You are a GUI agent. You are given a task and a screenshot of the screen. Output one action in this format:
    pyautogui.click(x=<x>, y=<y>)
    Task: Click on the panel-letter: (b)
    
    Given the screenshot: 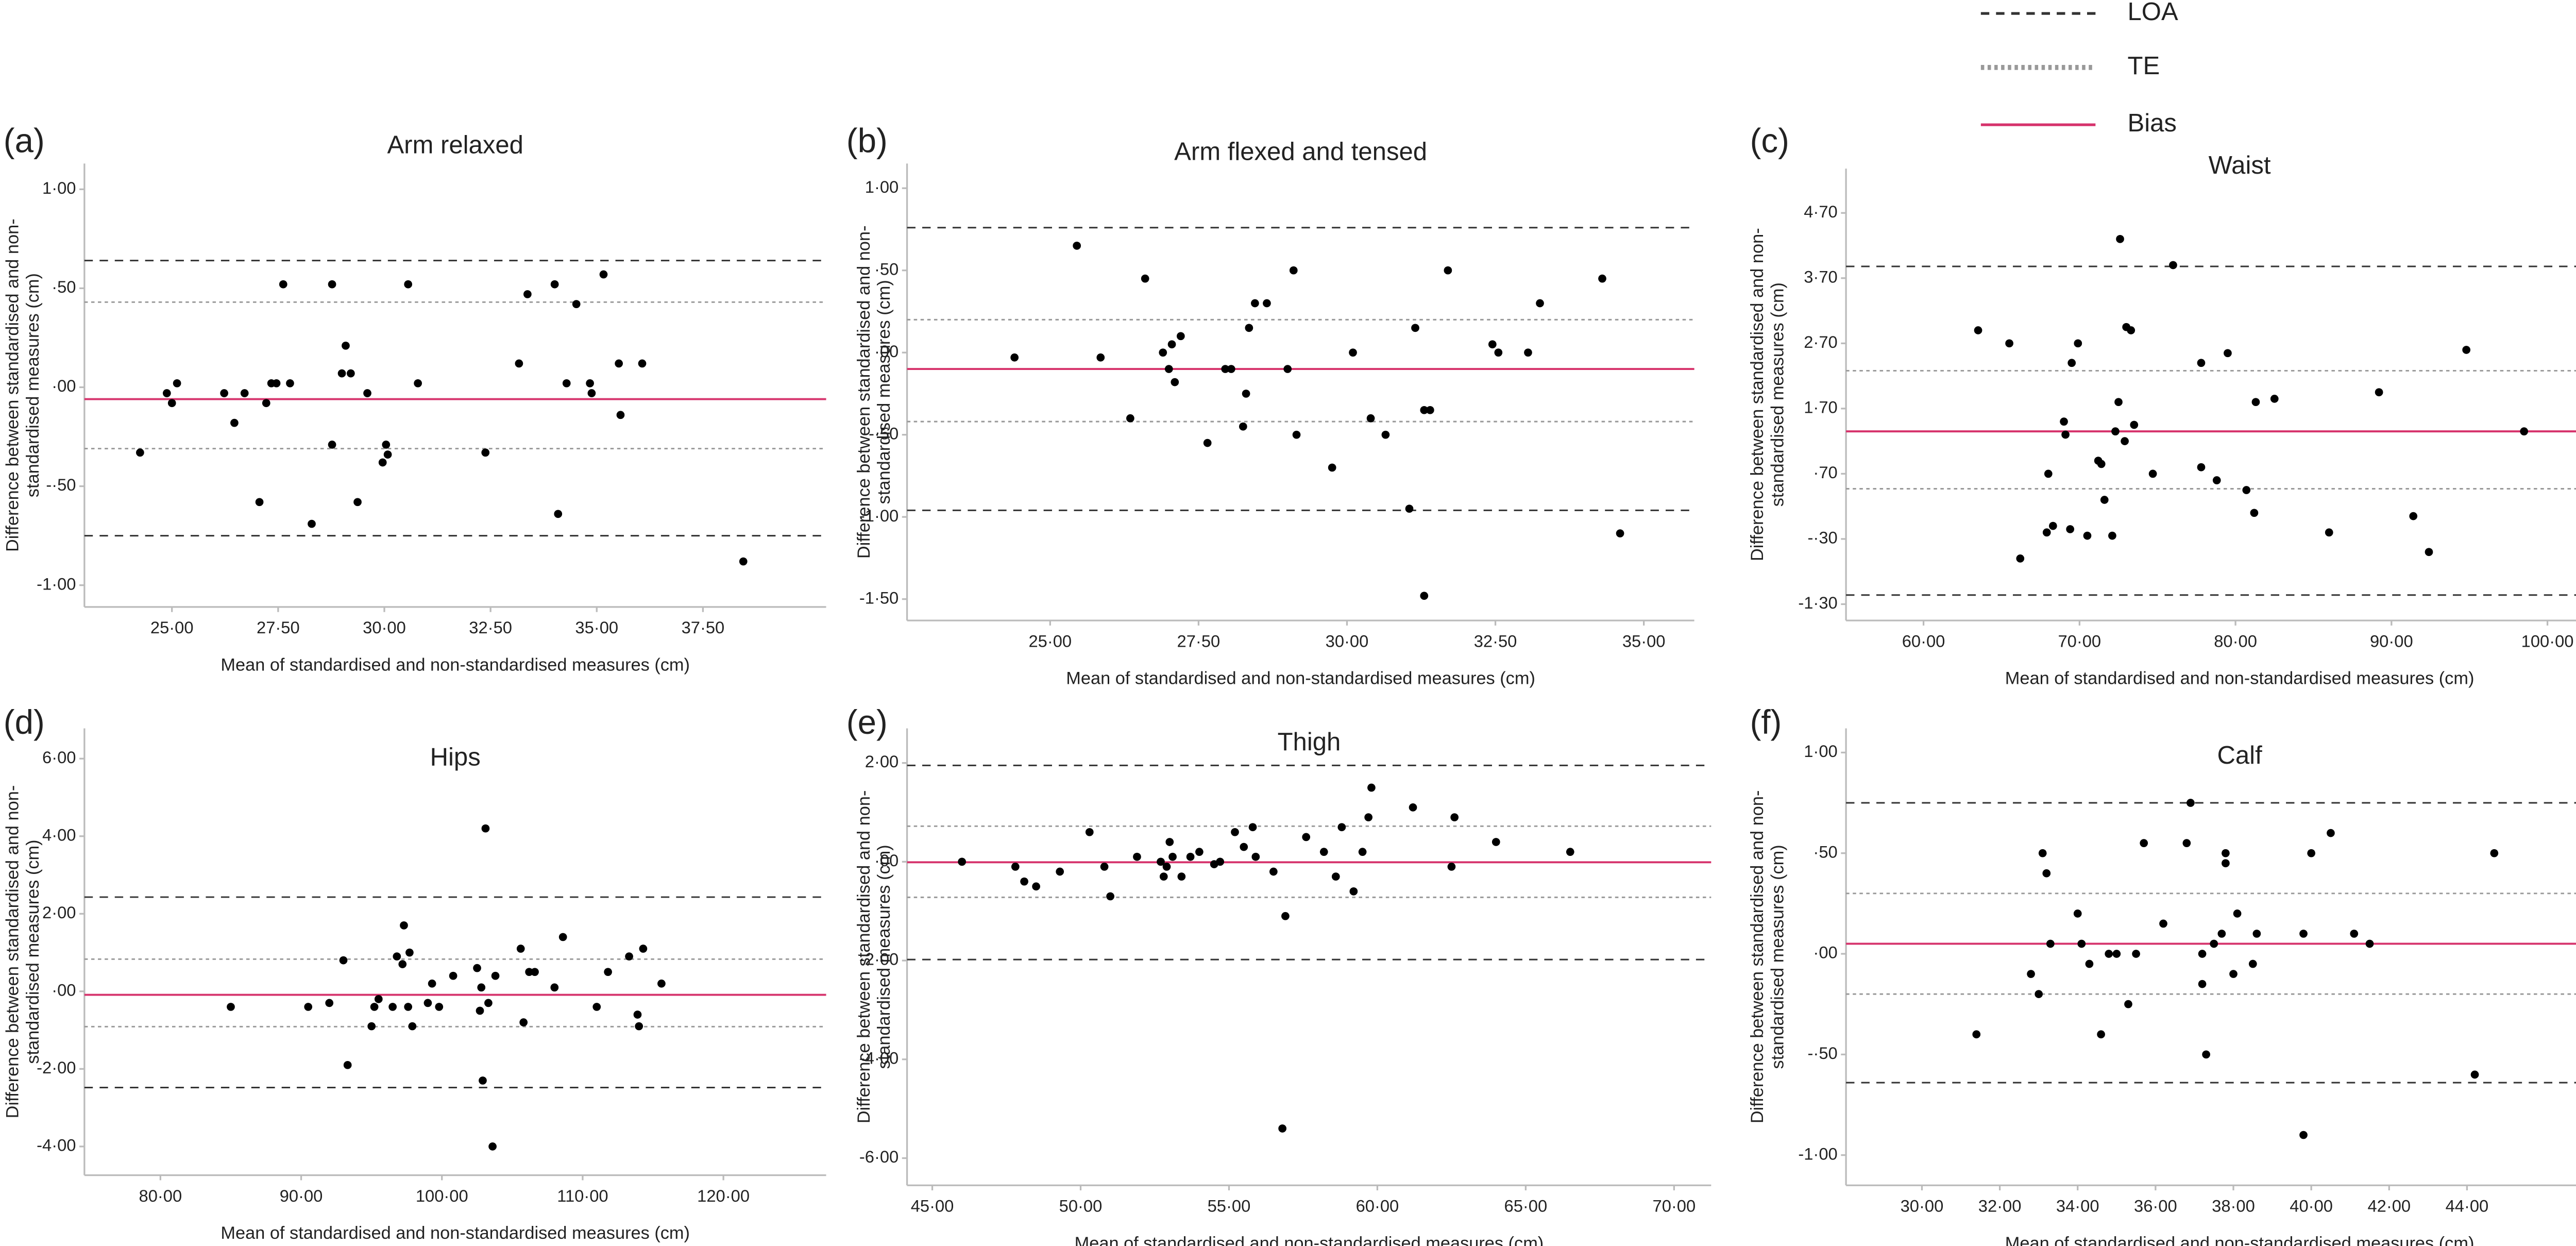 What is the action you would take?
    pyautogui.click(x=867, y=140)
    